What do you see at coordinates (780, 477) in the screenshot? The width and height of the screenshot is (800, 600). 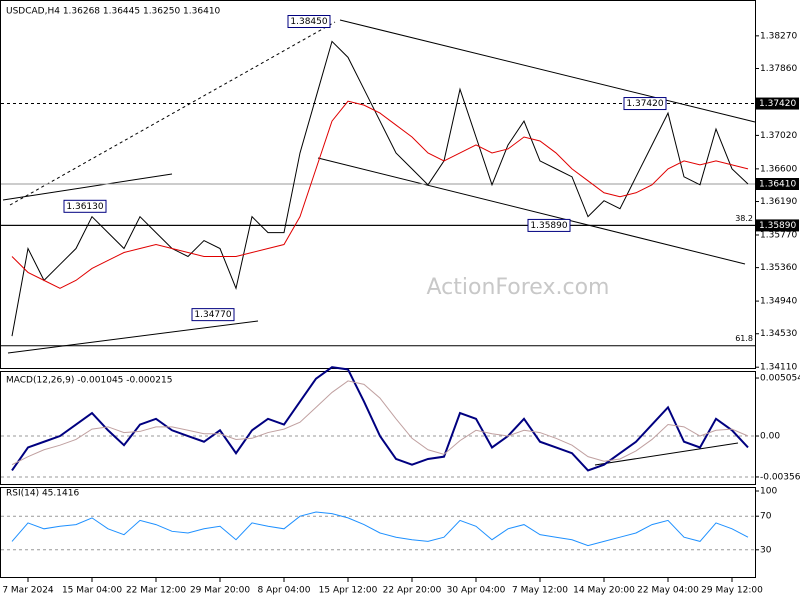 I see `y-tick-label: -0.003569` at bounding box center [780, 477].